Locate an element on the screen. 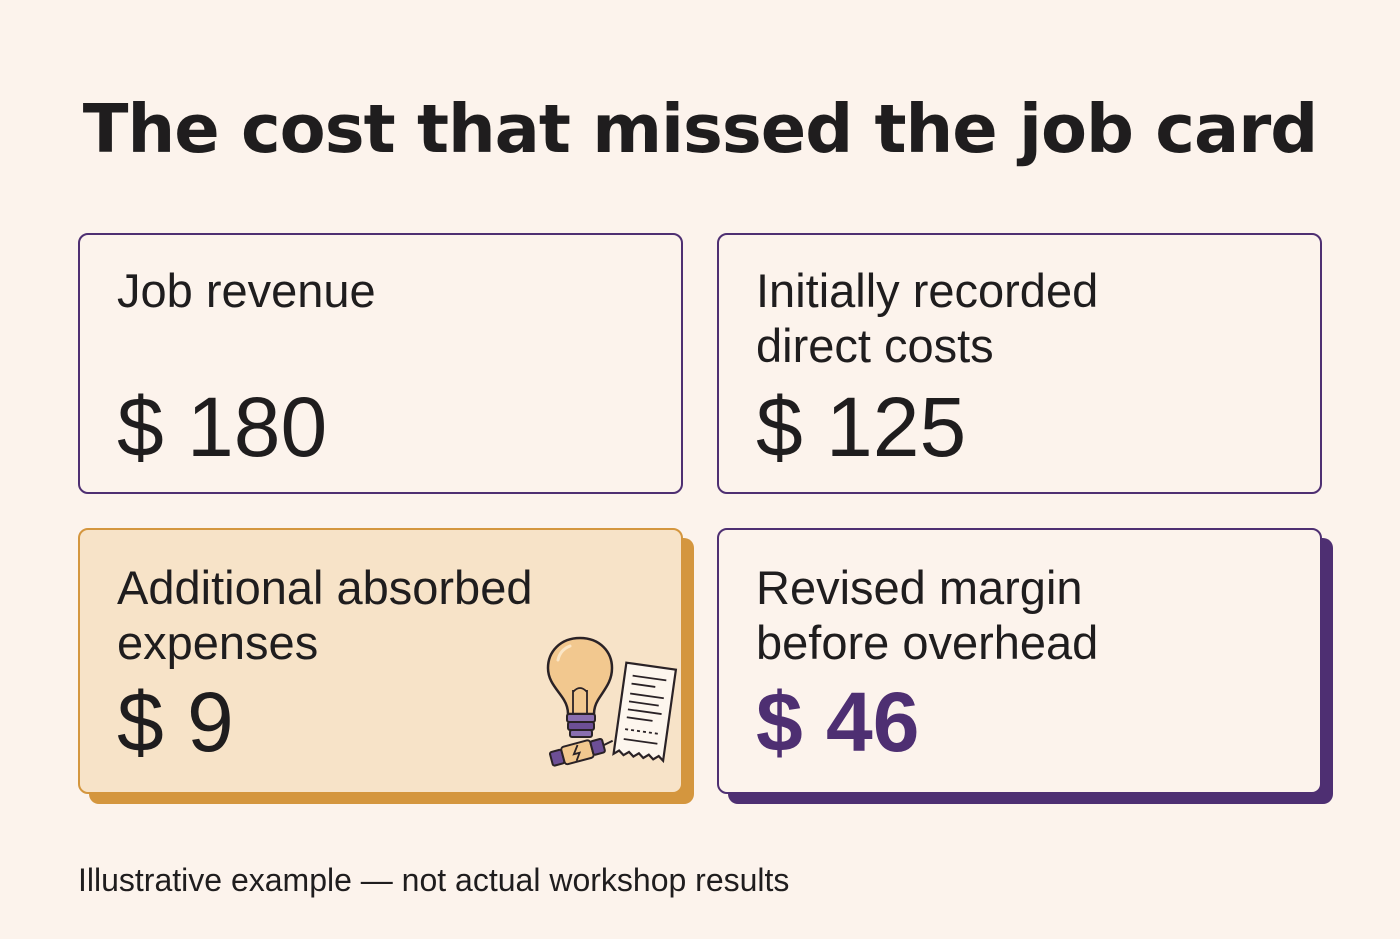 The height and width of the screenshot is (939, 1400). absorbed-expenses-label: Additional absorbed expenses is located at coordinates (324, 615).